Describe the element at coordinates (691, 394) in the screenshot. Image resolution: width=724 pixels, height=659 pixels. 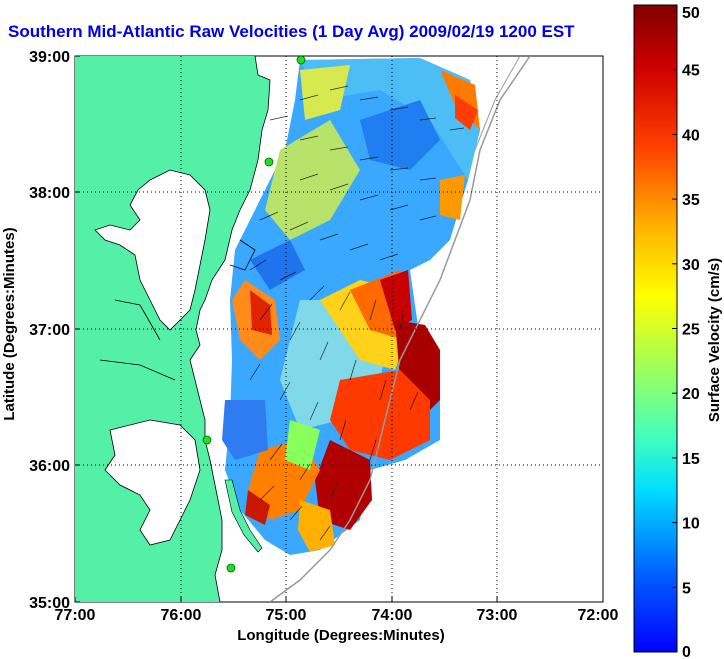
I see `colorbar-tick-label: 20` at that location.